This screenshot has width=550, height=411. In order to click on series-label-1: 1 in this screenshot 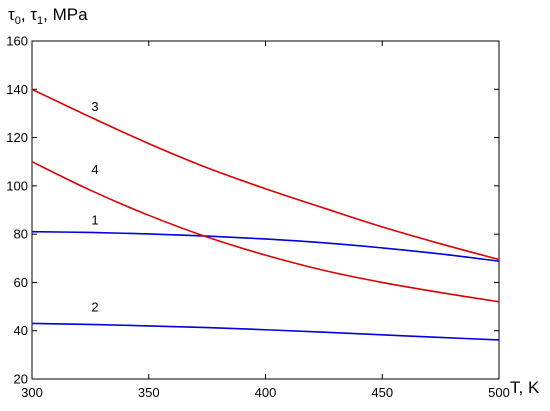, I will do `click(94, 219)`.